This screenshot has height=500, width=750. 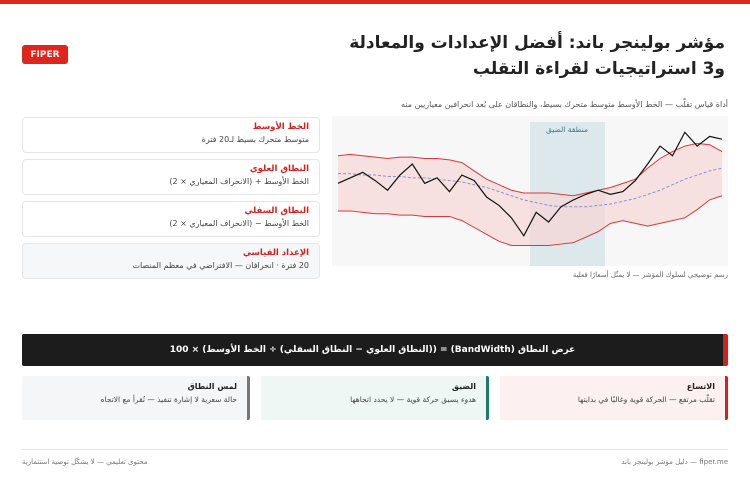 I want to click on logo: FIPER, so click(x=45, y=54).